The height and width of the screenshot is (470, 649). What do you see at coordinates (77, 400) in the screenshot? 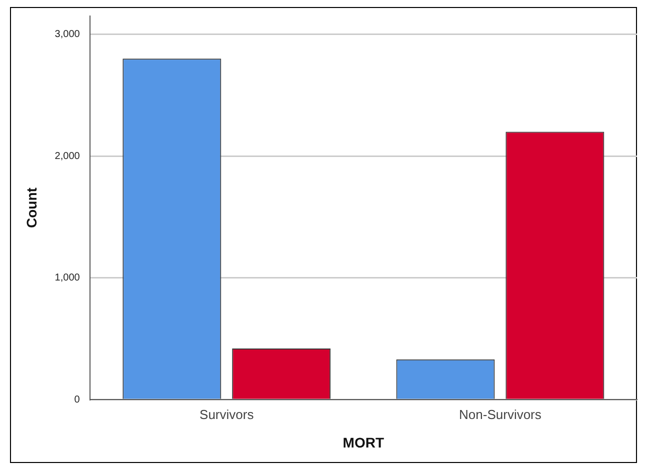
I see `y-tick-label: 0` at bounding box center [77, 400].